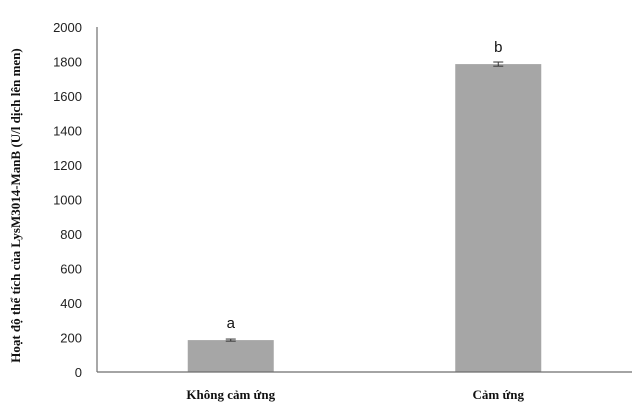  What do you see at coordinates (67, 62) in the screenshot?
I see `y-tick-label: 1800` at bounding box center [67, 62].